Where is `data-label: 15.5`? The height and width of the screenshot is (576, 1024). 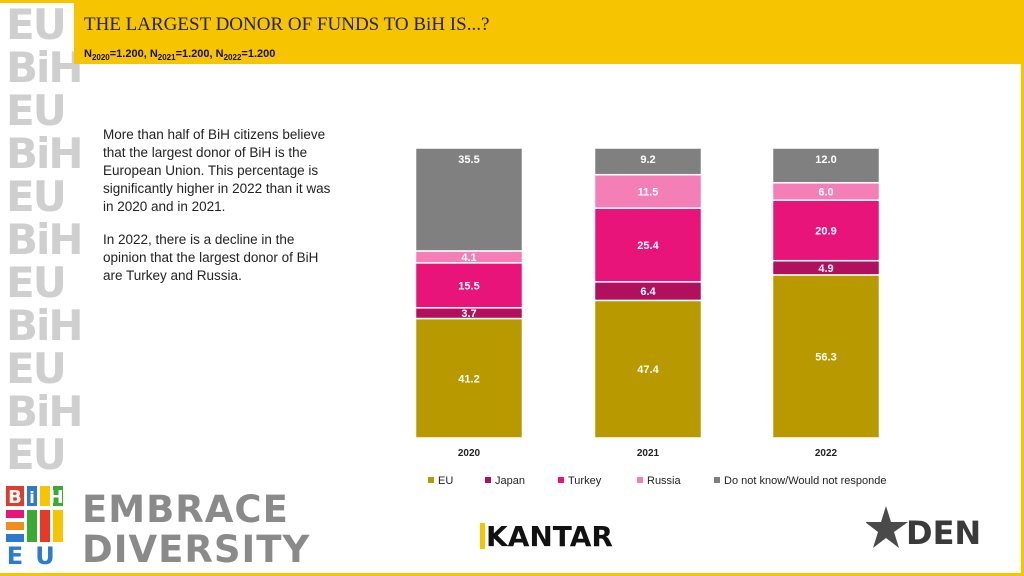
data-label: 15.5 is located at coordinates (468, 286).